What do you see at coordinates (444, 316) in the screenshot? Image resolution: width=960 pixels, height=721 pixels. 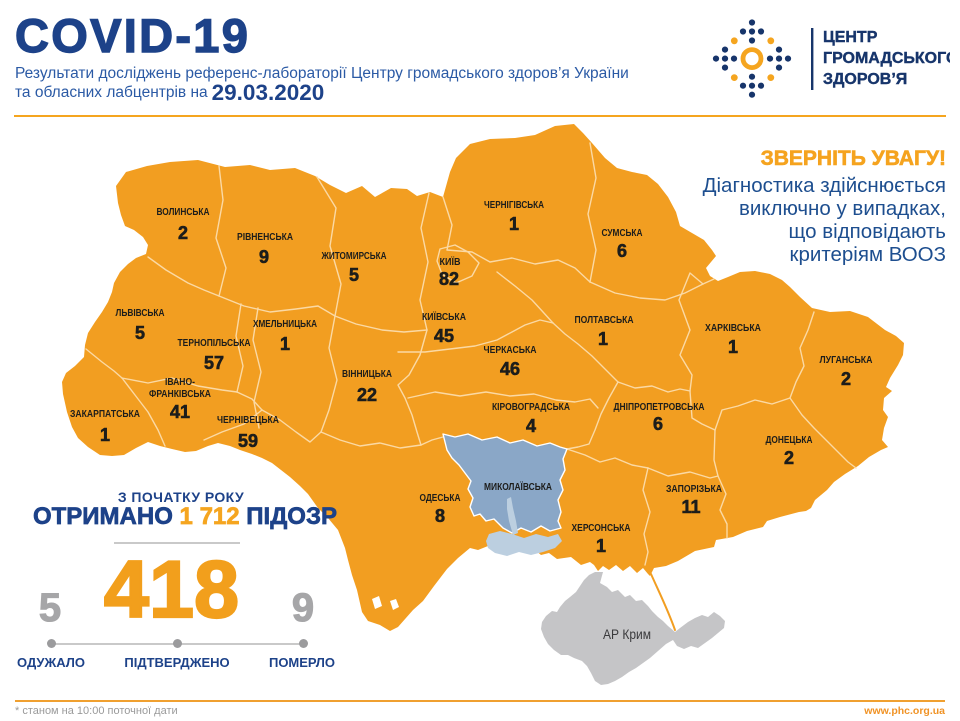 I see `svg-text: КИЇВСЬКА` at bounding box center [444, 316].